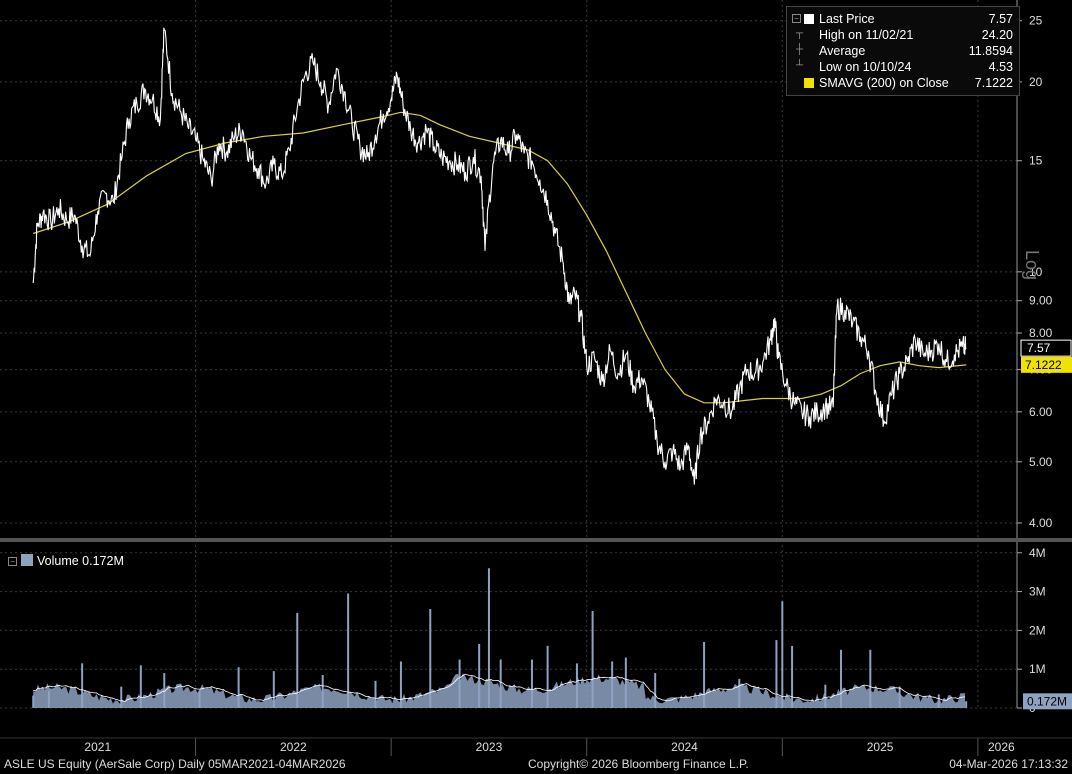 The width and height of the screenshot is (1072, 774). I want to click on volume-tag-box, so click(1047, 701).